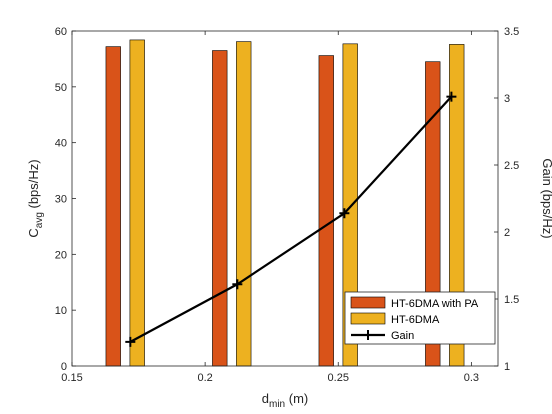 The width and height of the screenshot is (552, 414). I want to click on y-right-tick-label: 1, so click(507, 367).